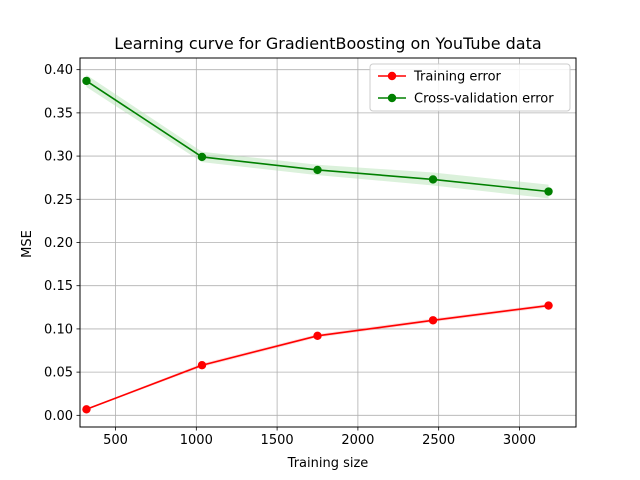  Describe the element at coordinates (58, 157) in the screenshot. I see `y-tick-label: 0.30` at that location.